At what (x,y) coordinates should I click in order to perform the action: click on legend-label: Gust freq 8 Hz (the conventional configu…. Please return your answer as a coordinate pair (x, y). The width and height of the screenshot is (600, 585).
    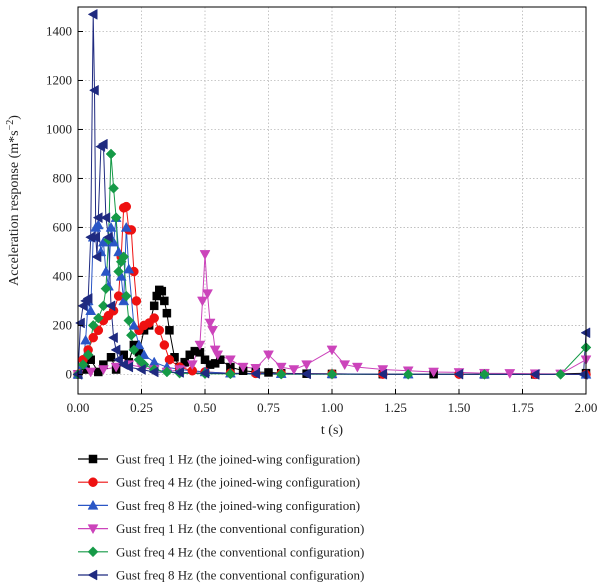
    Looking at the image, I should click on (240, 575).